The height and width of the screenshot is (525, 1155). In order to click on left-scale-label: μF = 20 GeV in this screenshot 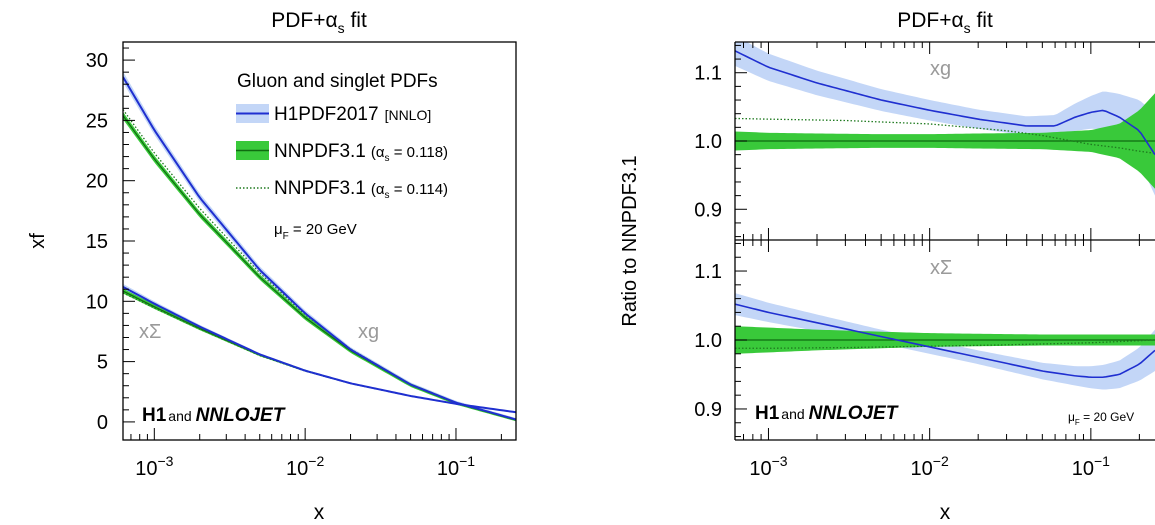, I will do `click(315, 231)`.